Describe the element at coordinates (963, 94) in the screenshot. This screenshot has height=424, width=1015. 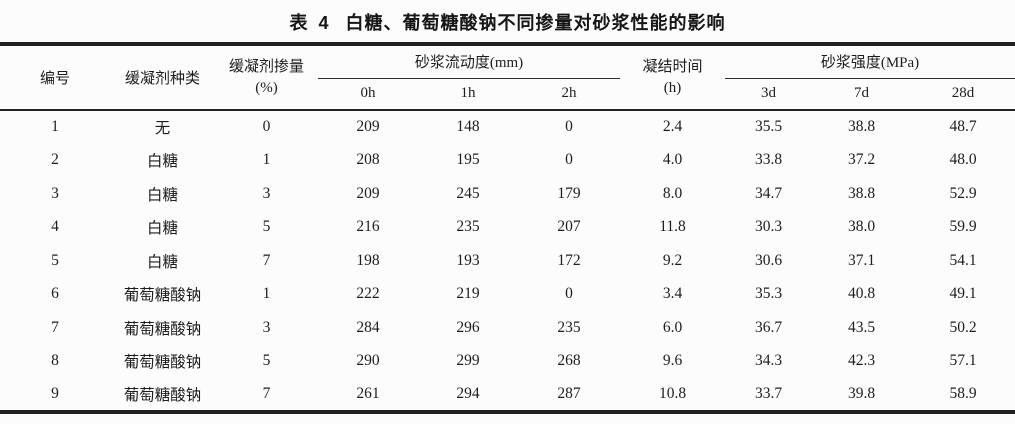
I see `col-header-28d: 28d` at that location.